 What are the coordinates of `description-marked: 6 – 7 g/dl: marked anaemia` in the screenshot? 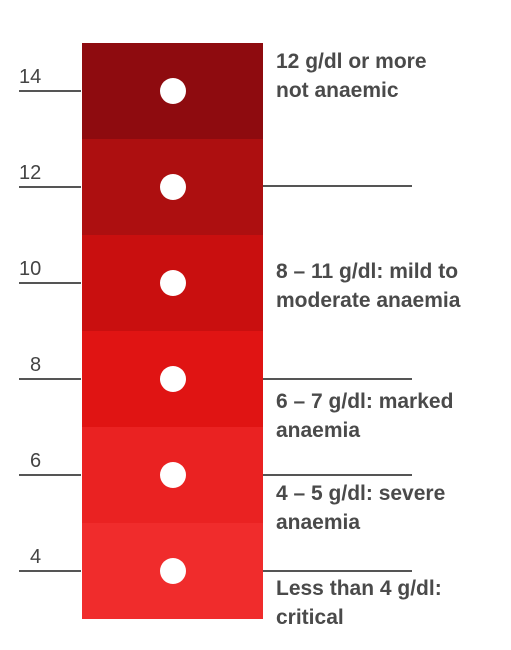 It's located at (392, 416).